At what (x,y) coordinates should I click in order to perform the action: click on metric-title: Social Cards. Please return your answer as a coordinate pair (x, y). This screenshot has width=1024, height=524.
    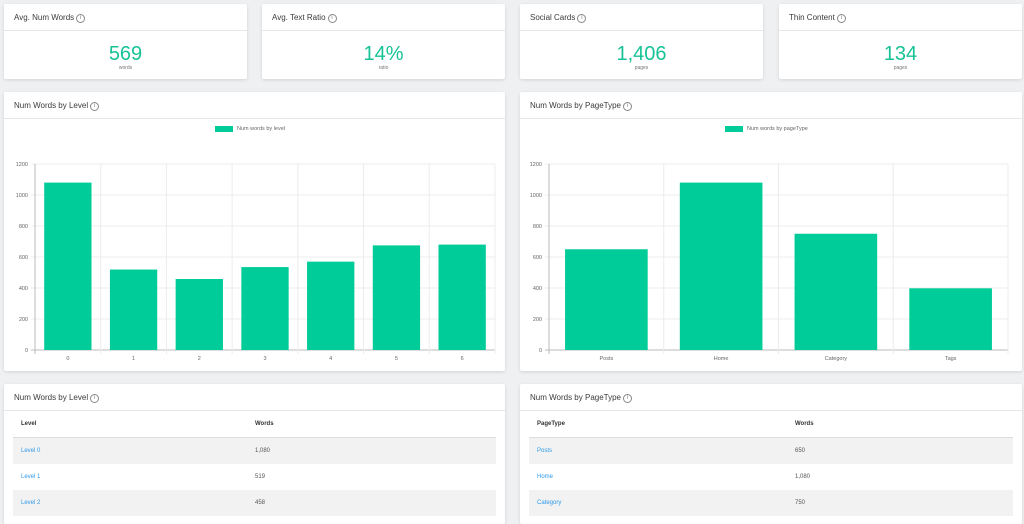
    Looking at the image, I should click on (553, 17).